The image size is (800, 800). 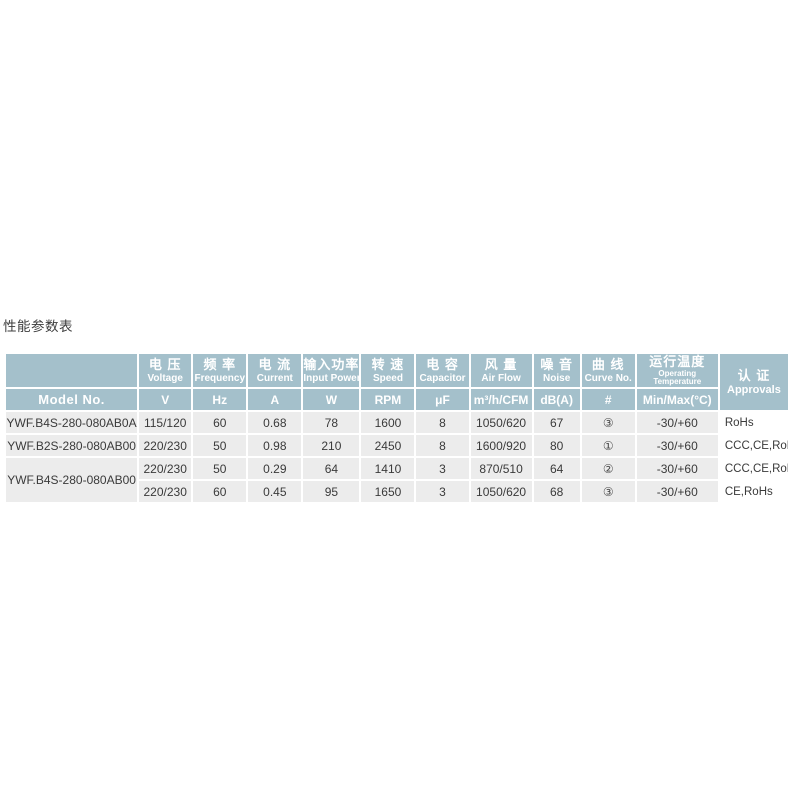 I want to click on unit-curve-no: #, so click(x=608, y=400).